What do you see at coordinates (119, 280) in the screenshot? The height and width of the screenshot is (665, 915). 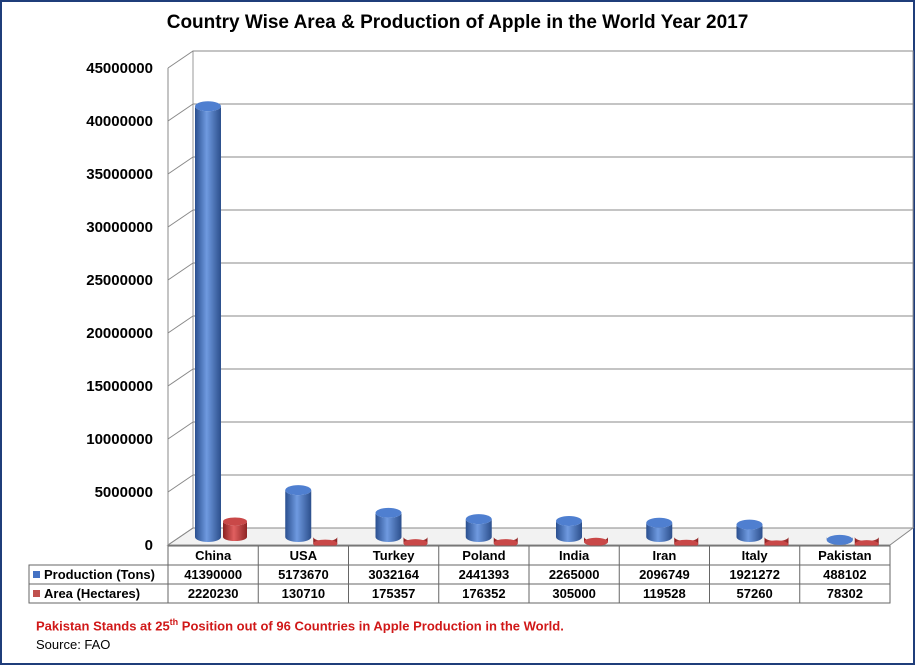 I see `y-tick-label: 25000000` at bounding box center [119, 280].